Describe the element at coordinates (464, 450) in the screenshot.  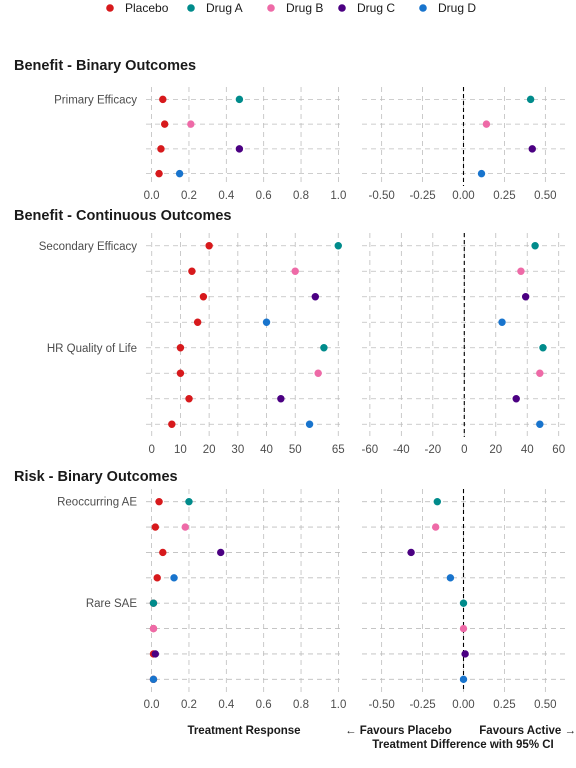
I see `right-tick-label: 0` at that location.